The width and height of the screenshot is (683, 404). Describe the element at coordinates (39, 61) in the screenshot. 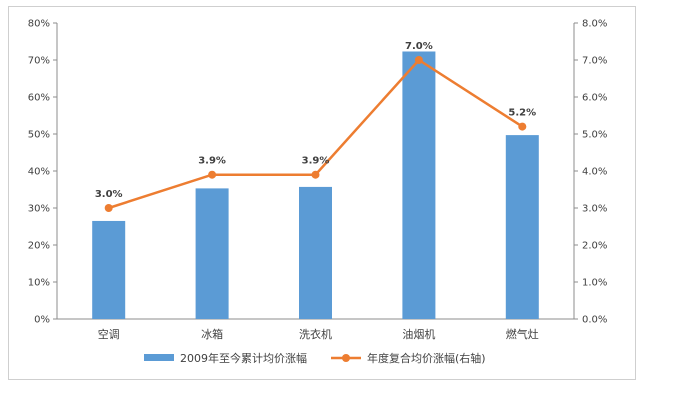

I see `left-tick-label: 70%` at that location.